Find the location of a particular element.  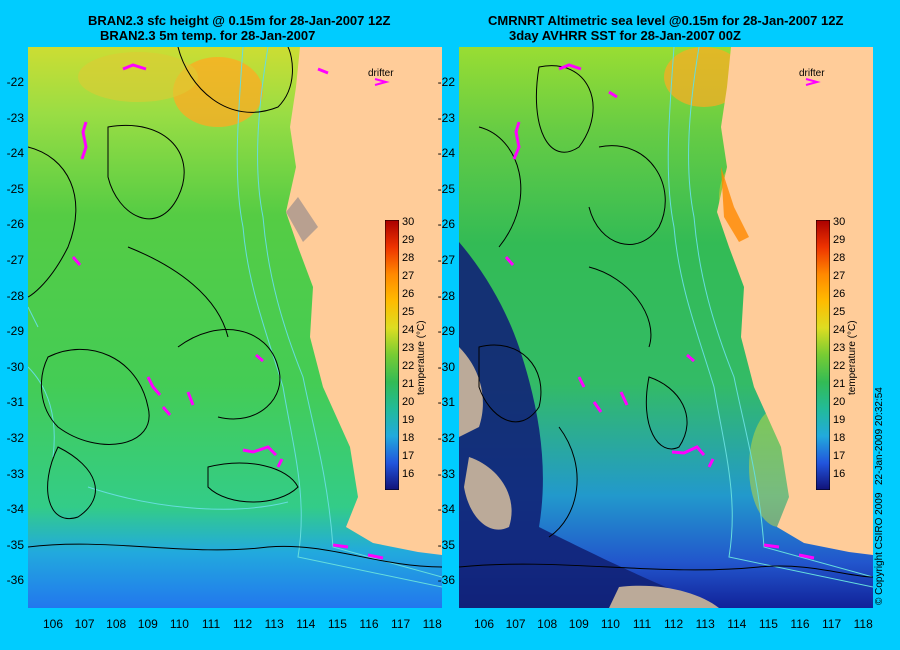

longitude-tick-label: 116 is located at coordinates (800, 624).